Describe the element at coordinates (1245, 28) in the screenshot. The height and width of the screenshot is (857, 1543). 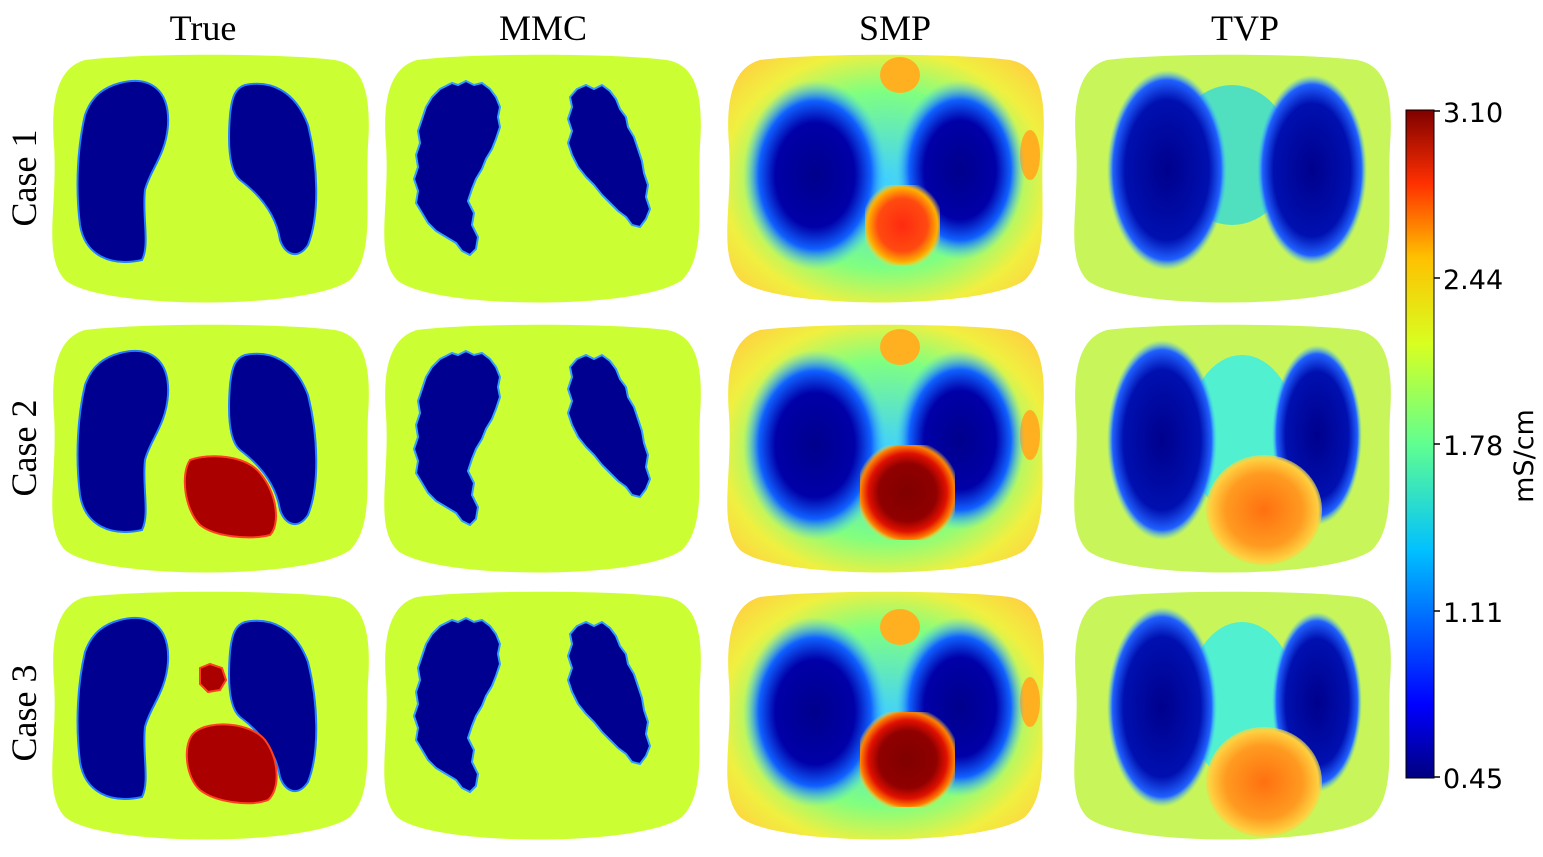
I see `column-title-tvp: TVP` at that location.